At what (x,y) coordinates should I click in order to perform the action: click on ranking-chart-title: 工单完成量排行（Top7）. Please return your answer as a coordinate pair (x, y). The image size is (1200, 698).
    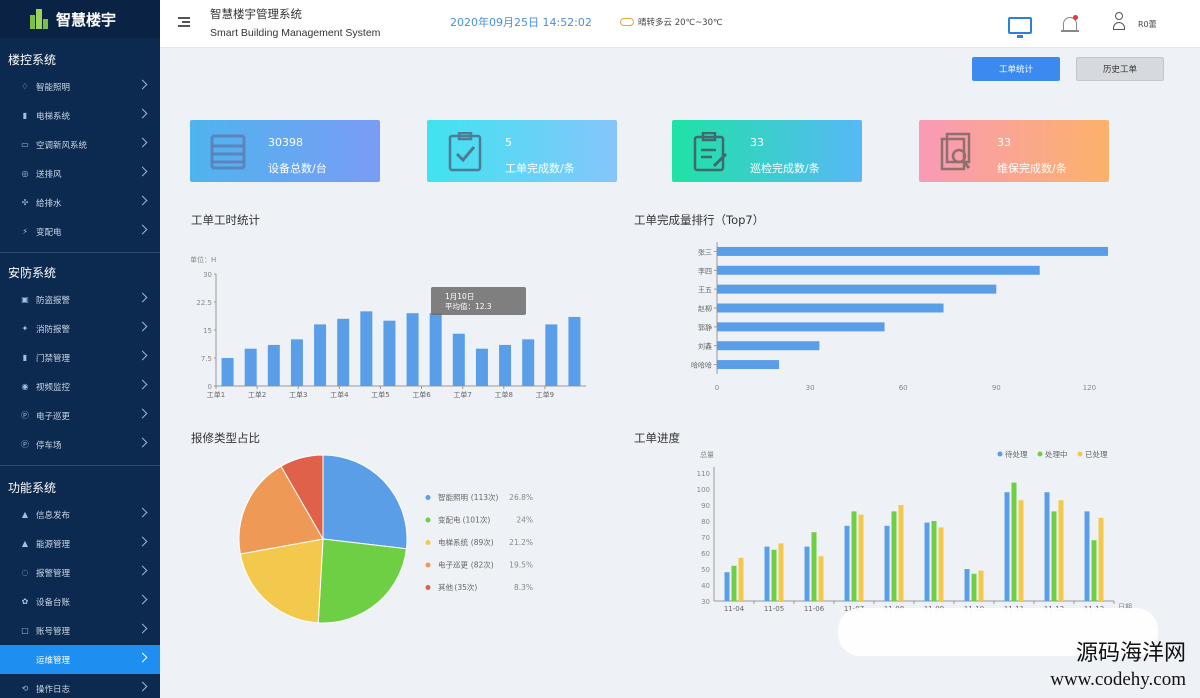
    Looking at the image, I should click on (699, 220).